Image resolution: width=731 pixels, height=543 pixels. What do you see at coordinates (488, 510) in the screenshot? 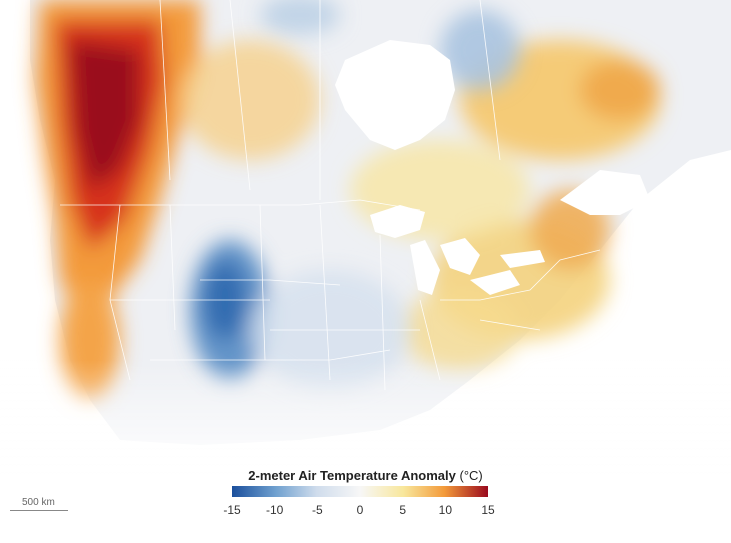
I see `legend-tick-label: 15` at bounding box center [488, 510].